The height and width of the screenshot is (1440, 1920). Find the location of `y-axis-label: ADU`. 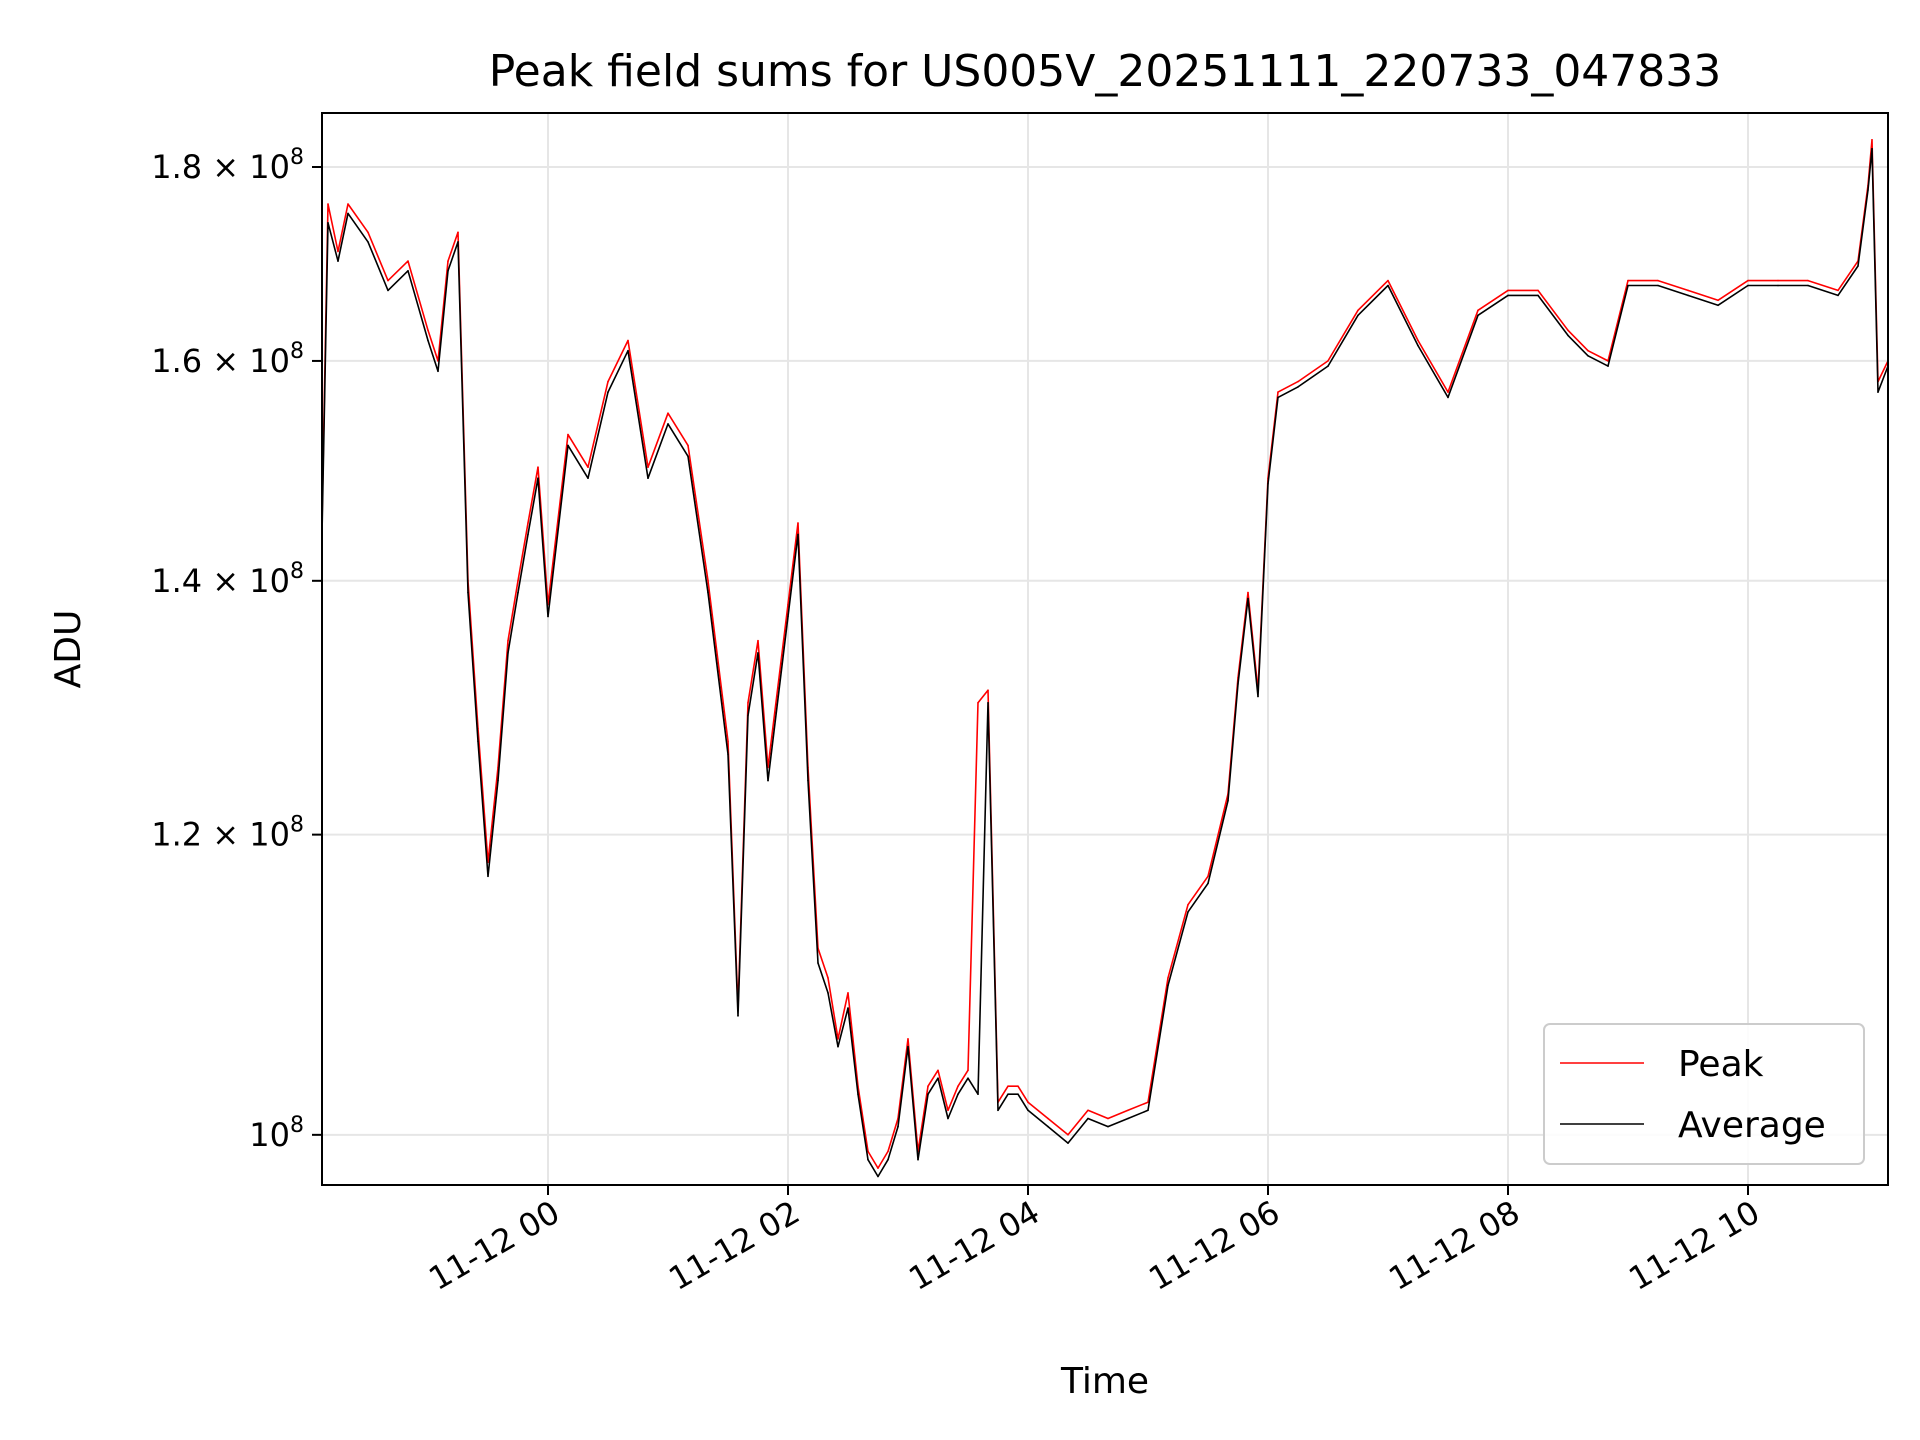

y-axis-label: ADU is located at coordinates (68, 649).